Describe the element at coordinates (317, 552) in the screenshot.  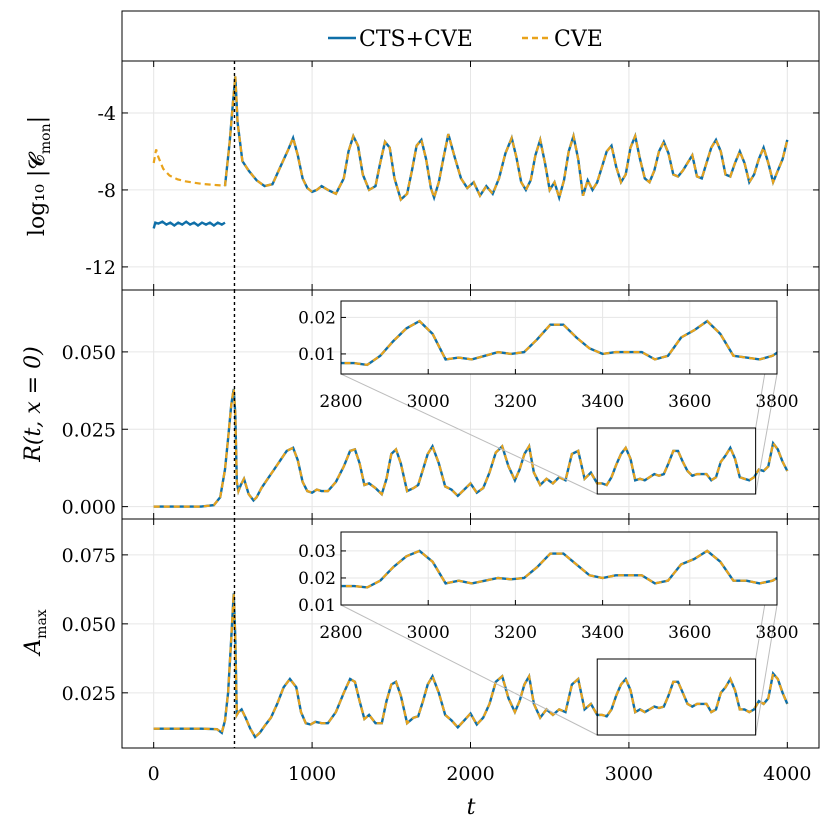
I see `inset-ytick-label: 0.03` at that location.